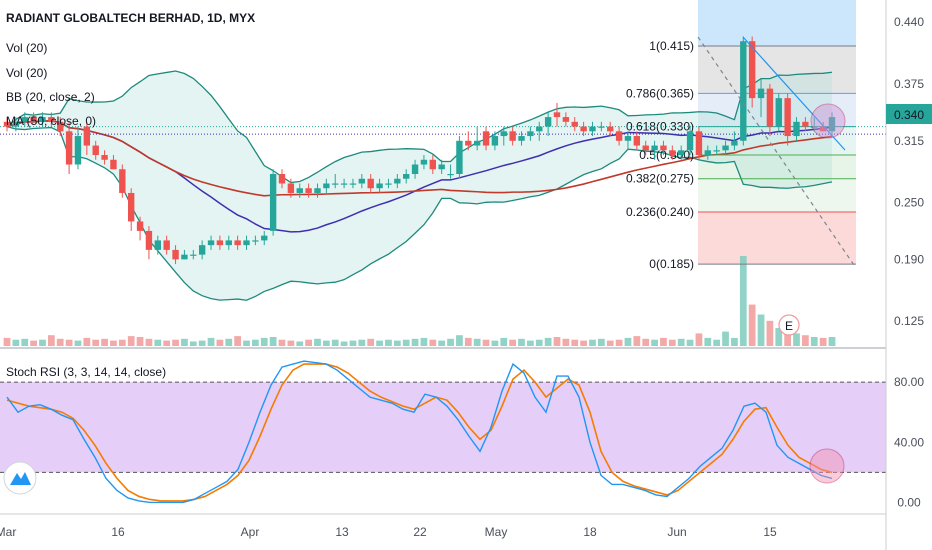 The width and height of the screenshot is (932, 550). What do you see at coordinates (26, 48) in the screenshot?
I see `indicator-label-vol-1: Vol (20)` at bounding box center [26, 48].